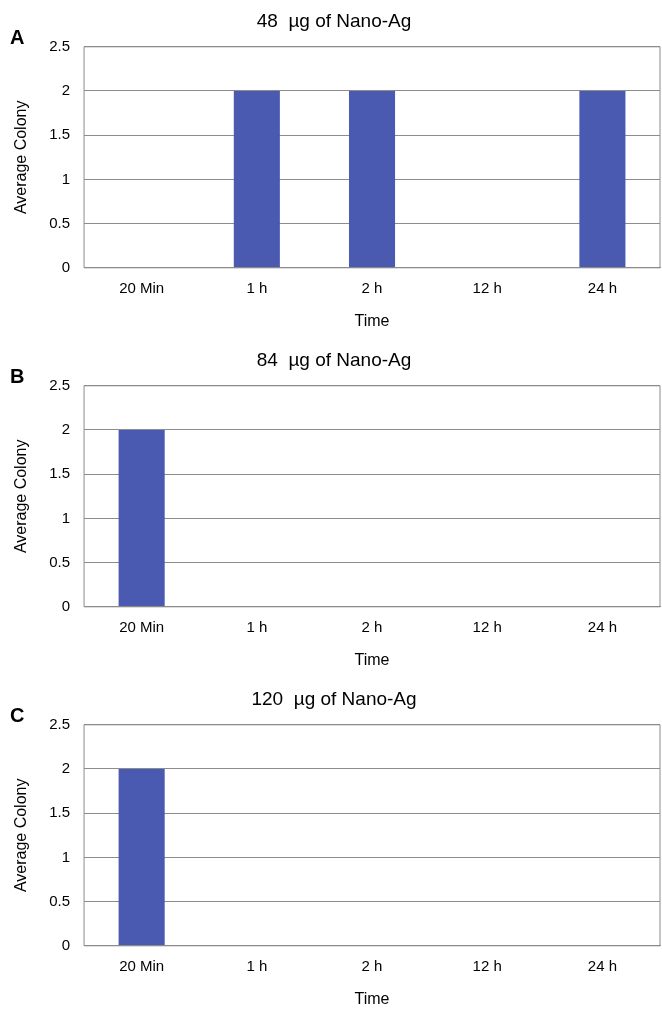 Image resolution: width=662 pixels, height=1017 pixels. I want to click on text: A, so click(17, 36).